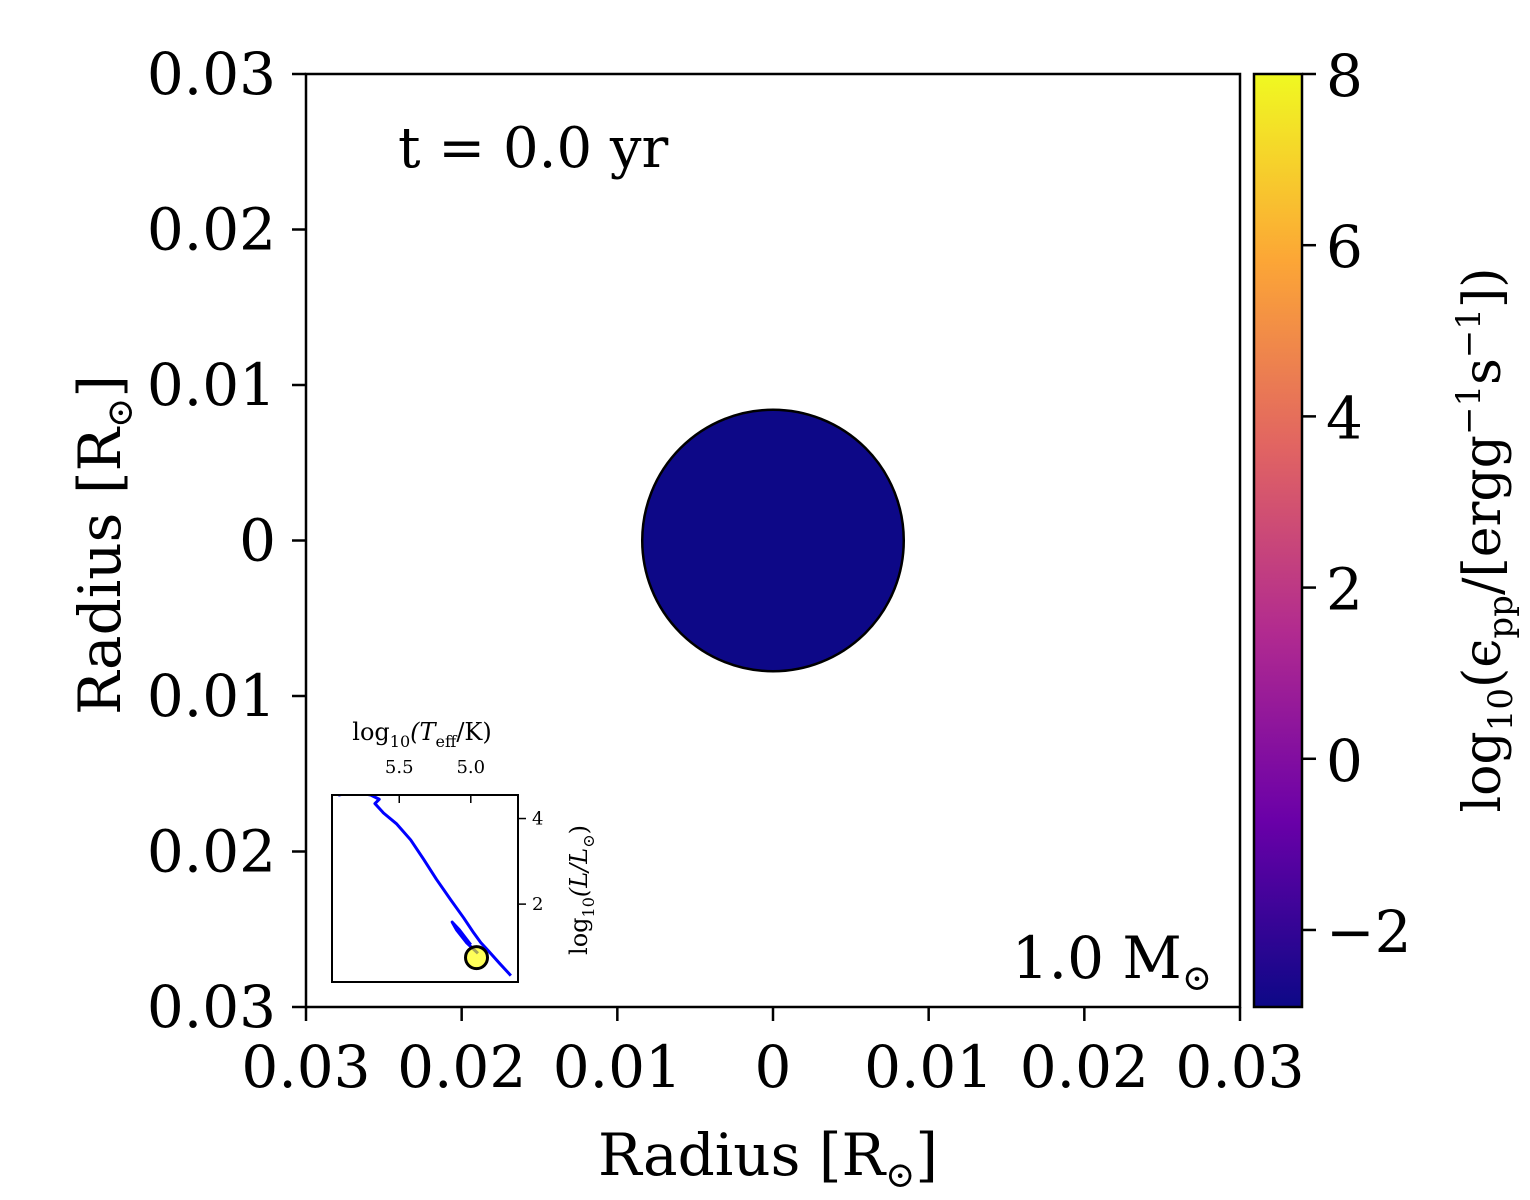 The image size is (1530, 1200). I want to click on inset-y-tick-label: 2, so click(537, 904).